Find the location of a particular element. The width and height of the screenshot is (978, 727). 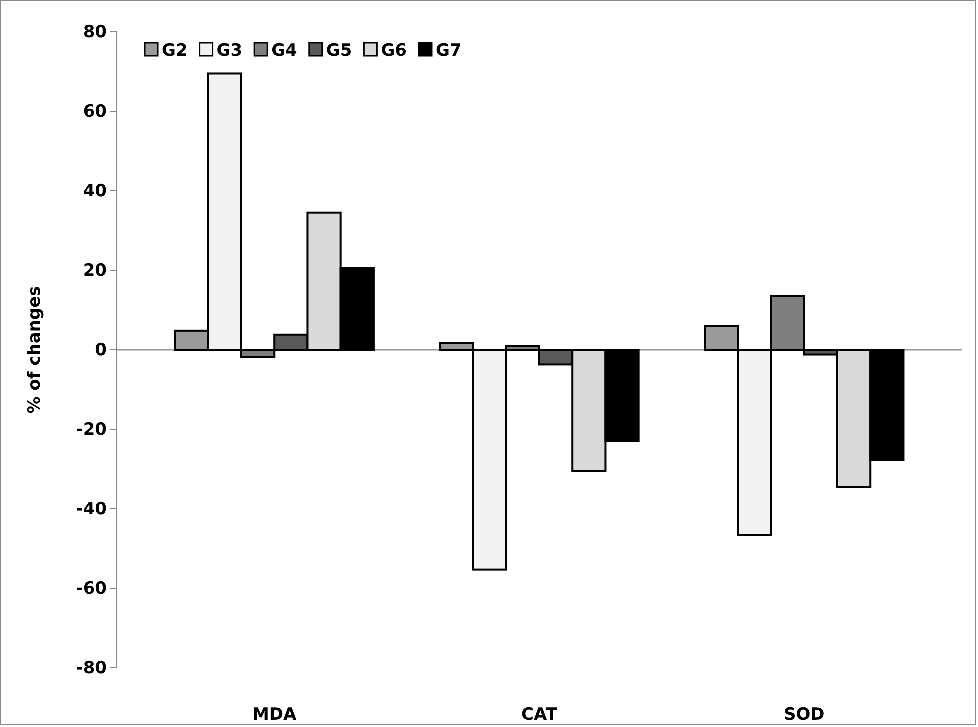

y-tick-label: 0 is located at coordinates (101, 350).